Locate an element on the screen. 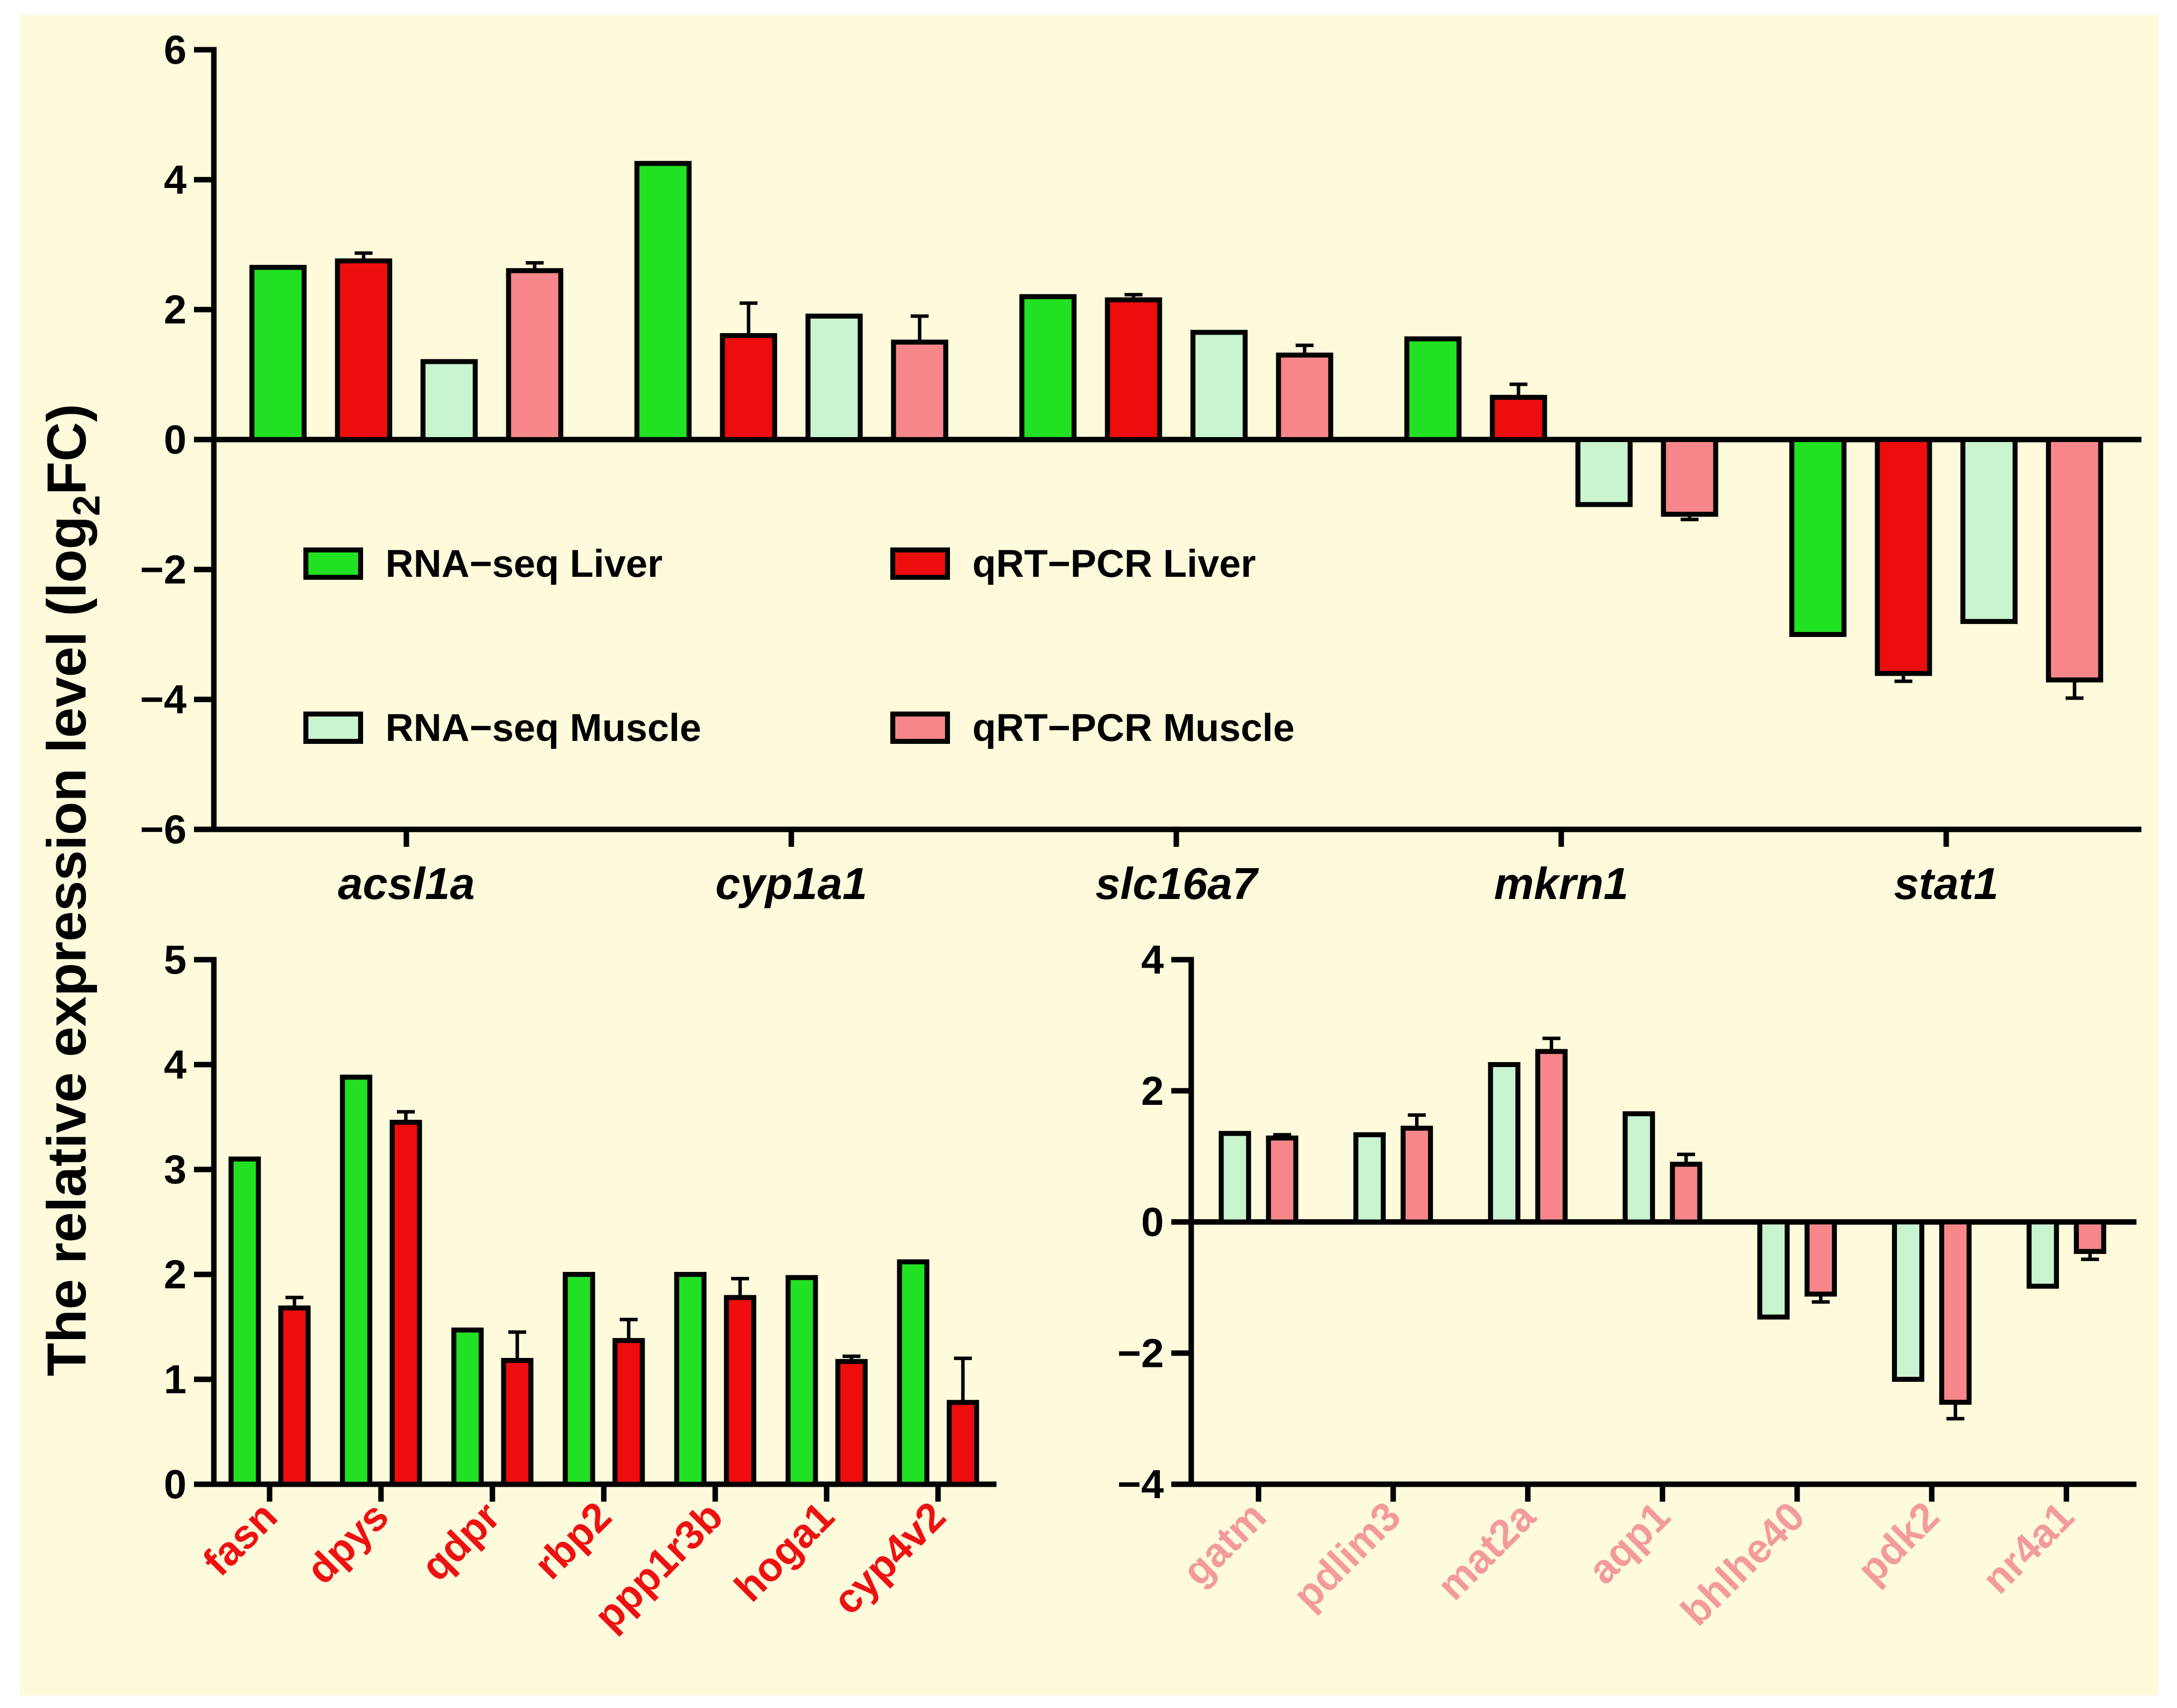  legend-label-qrt-pcr-muscle: qRT−PCR Muscle is located at coordinates (1133, 728).